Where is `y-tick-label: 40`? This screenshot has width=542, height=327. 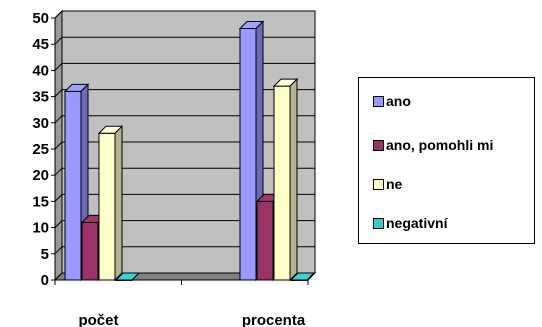
y-tick-label: 40 is located at coordinates (40, 70).